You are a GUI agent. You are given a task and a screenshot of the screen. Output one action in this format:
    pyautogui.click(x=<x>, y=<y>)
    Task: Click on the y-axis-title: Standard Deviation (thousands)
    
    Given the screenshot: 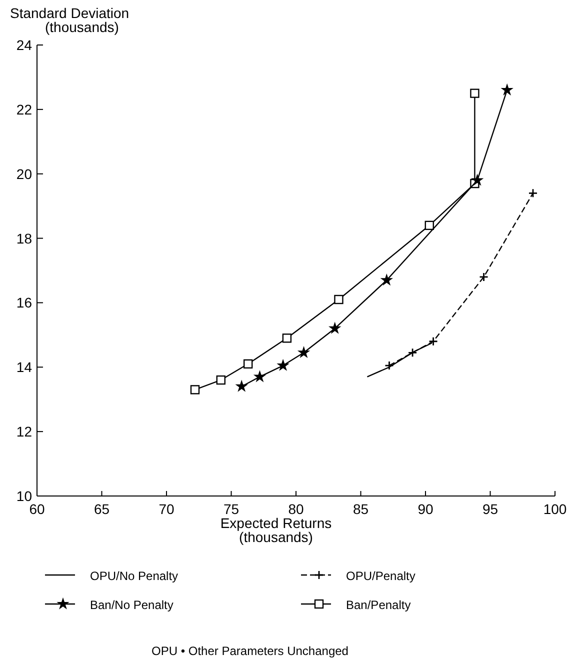 What is the action you would take?
    pyautogui.click(x=70, y=20)
    